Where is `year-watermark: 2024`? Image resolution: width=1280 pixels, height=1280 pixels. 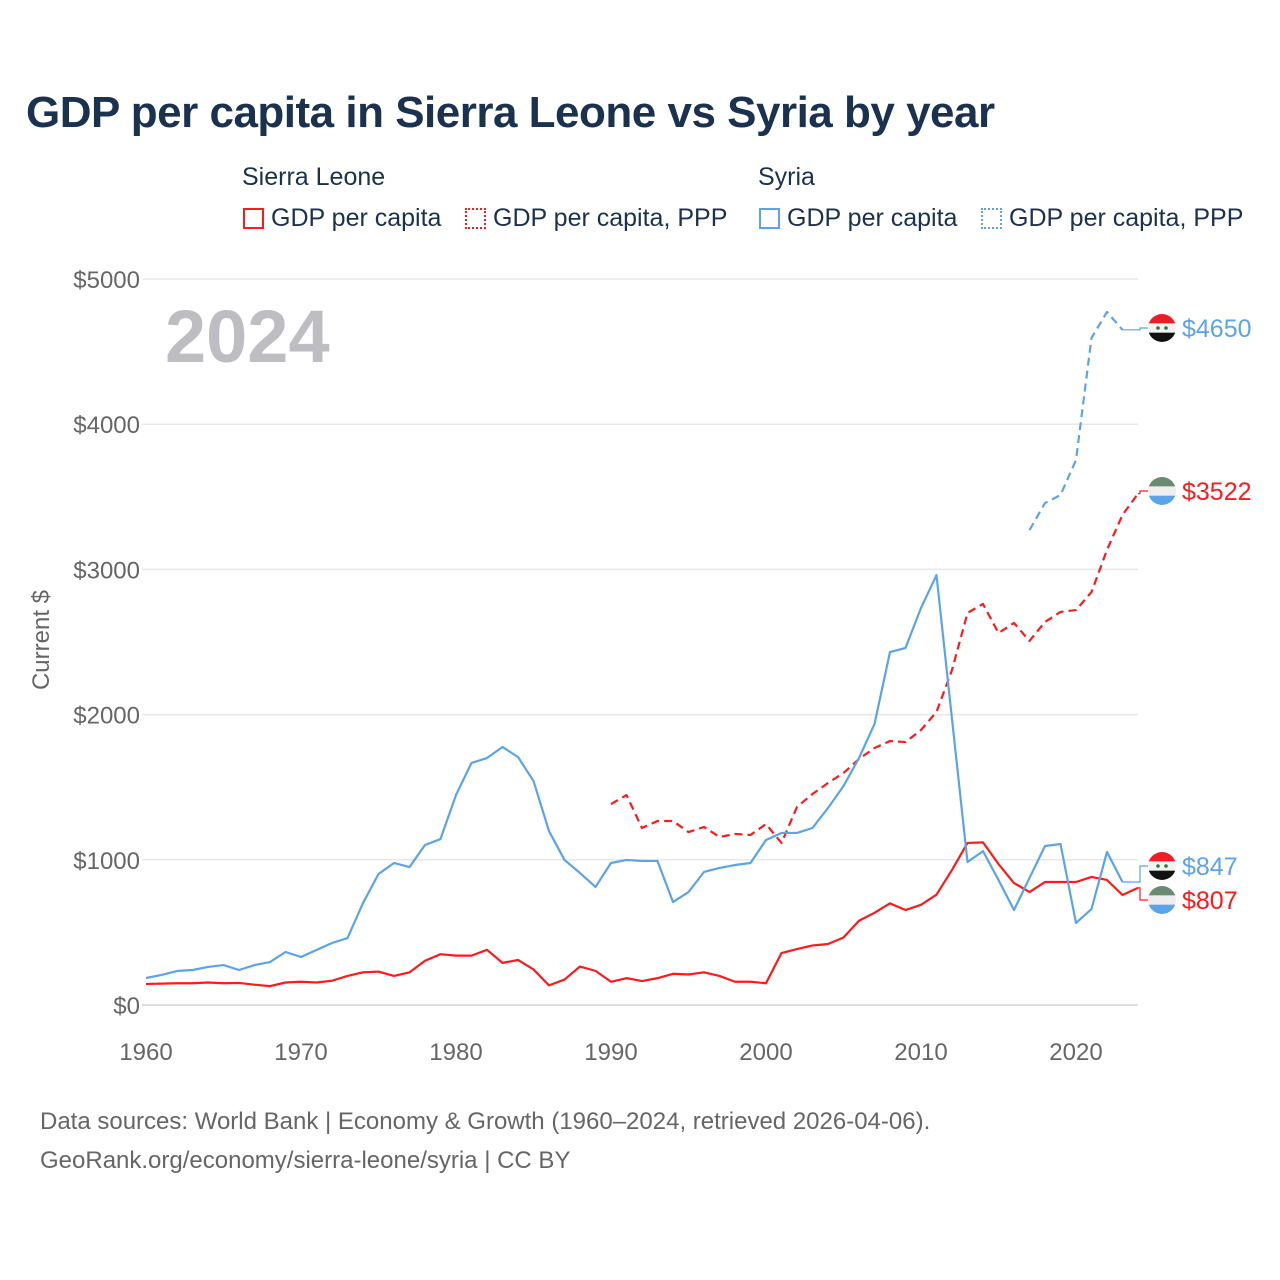
year-watermark: 2024 is located at coordinates (247, 336).